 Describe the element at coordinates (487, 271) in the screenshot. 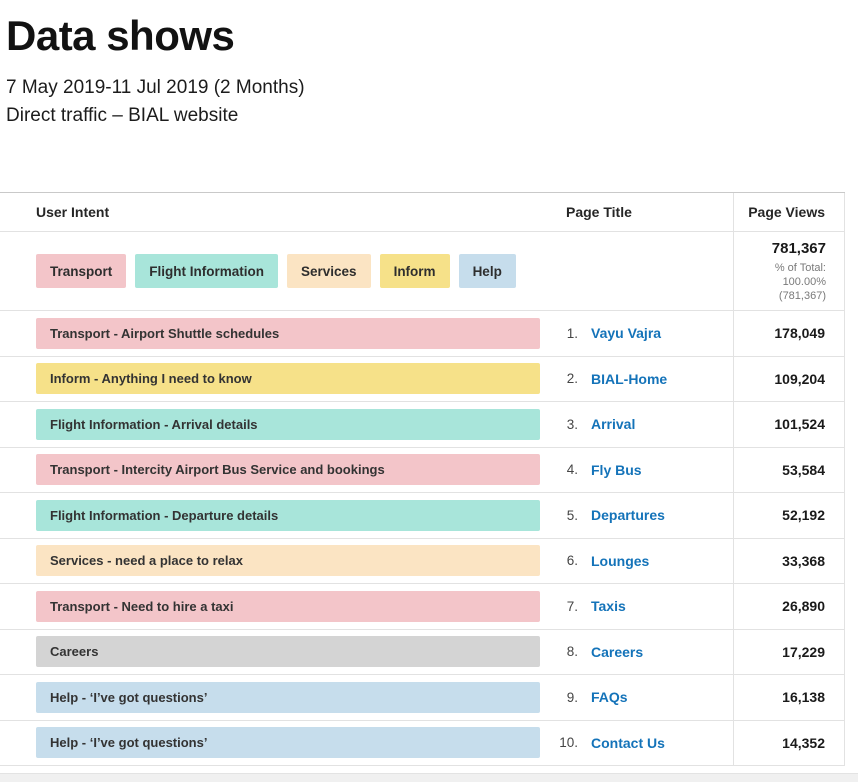

I see `legend-chip-help: Help` at that location.